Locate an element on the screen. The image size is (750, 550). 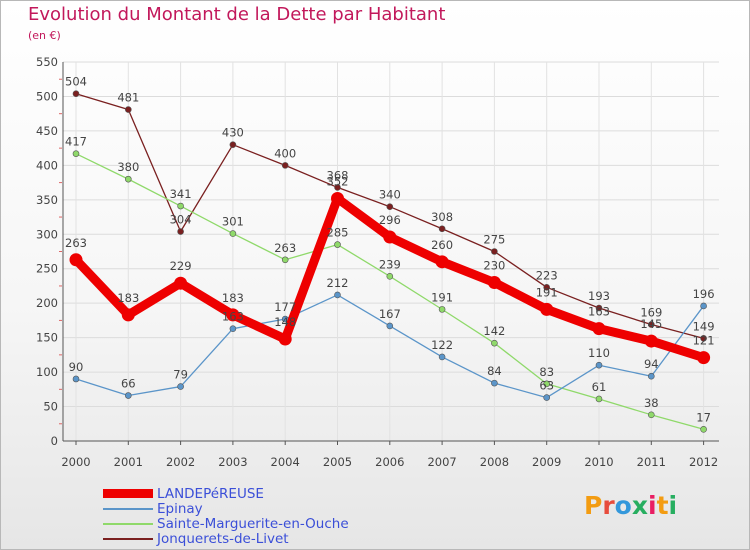
y-tick-label: 350 is located at coordinates (47, 200).